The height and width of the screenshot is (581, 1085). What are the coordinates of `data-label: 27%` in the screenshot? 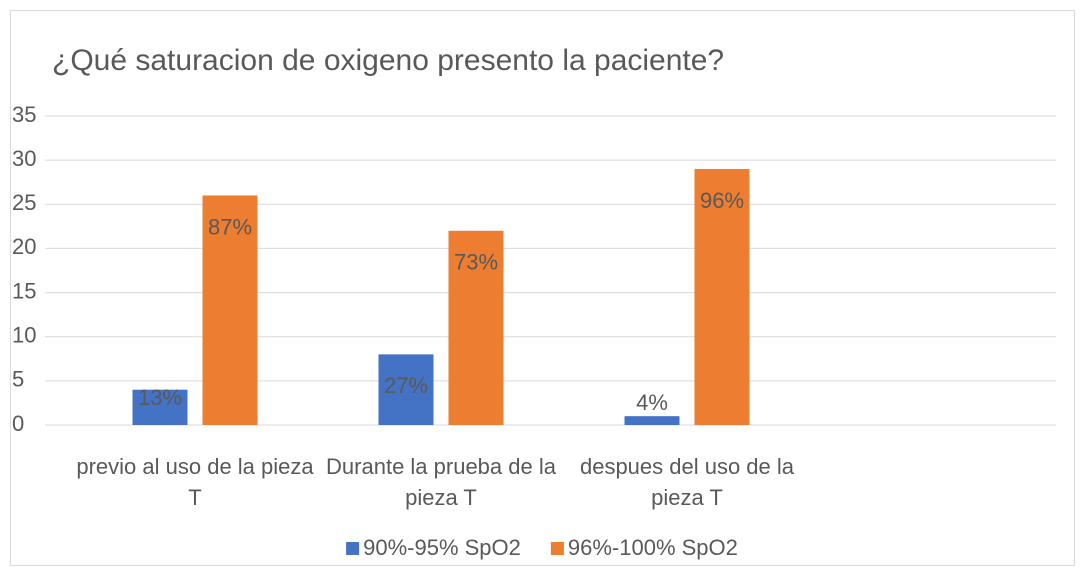 It's located at (406, 385).